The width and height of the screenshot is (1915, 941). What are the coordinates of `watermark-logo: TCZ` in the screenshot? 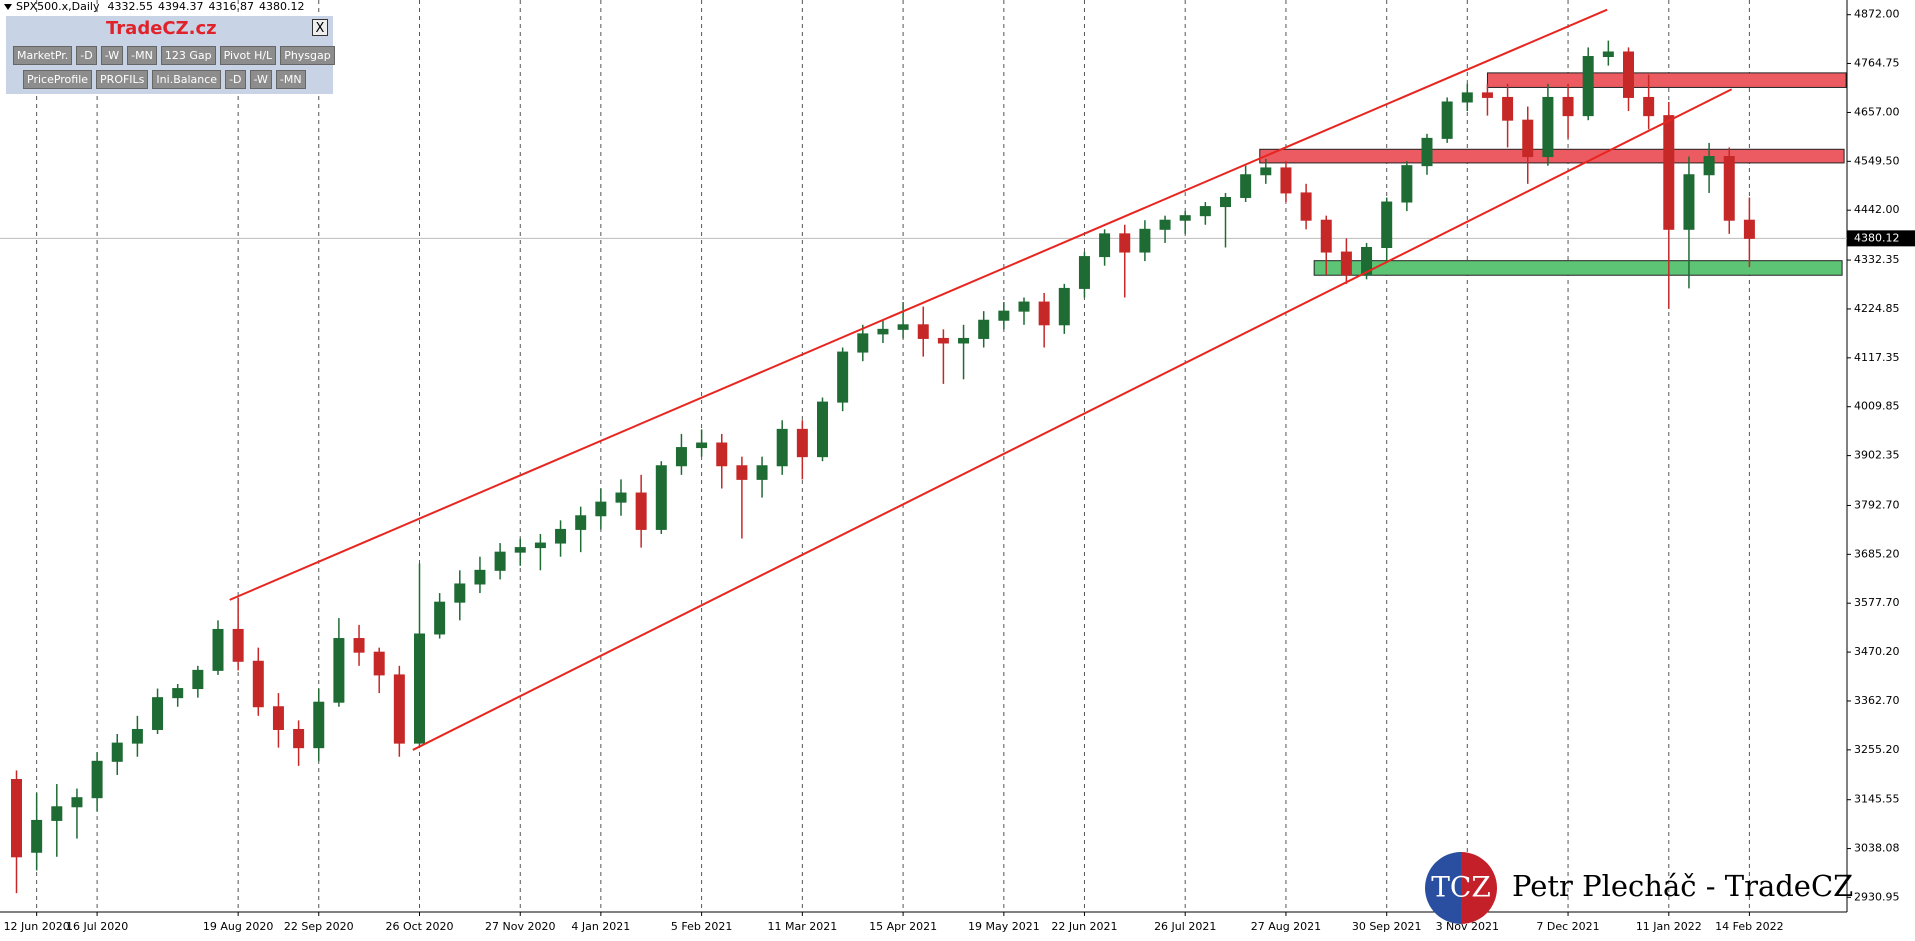 It's located at (1461, 888).